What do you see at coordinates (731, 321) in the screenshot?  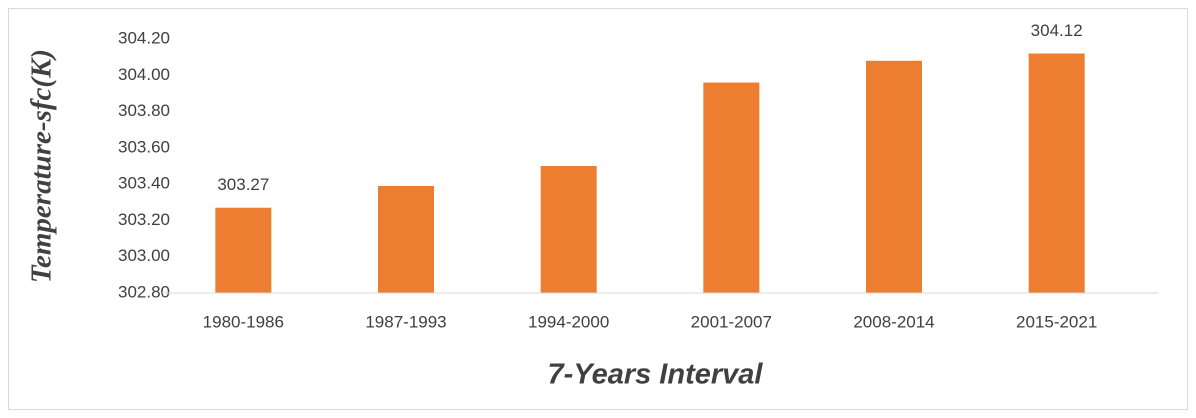 I see `x-tick-label: 2001-2007` at bounding box center [731, 321].